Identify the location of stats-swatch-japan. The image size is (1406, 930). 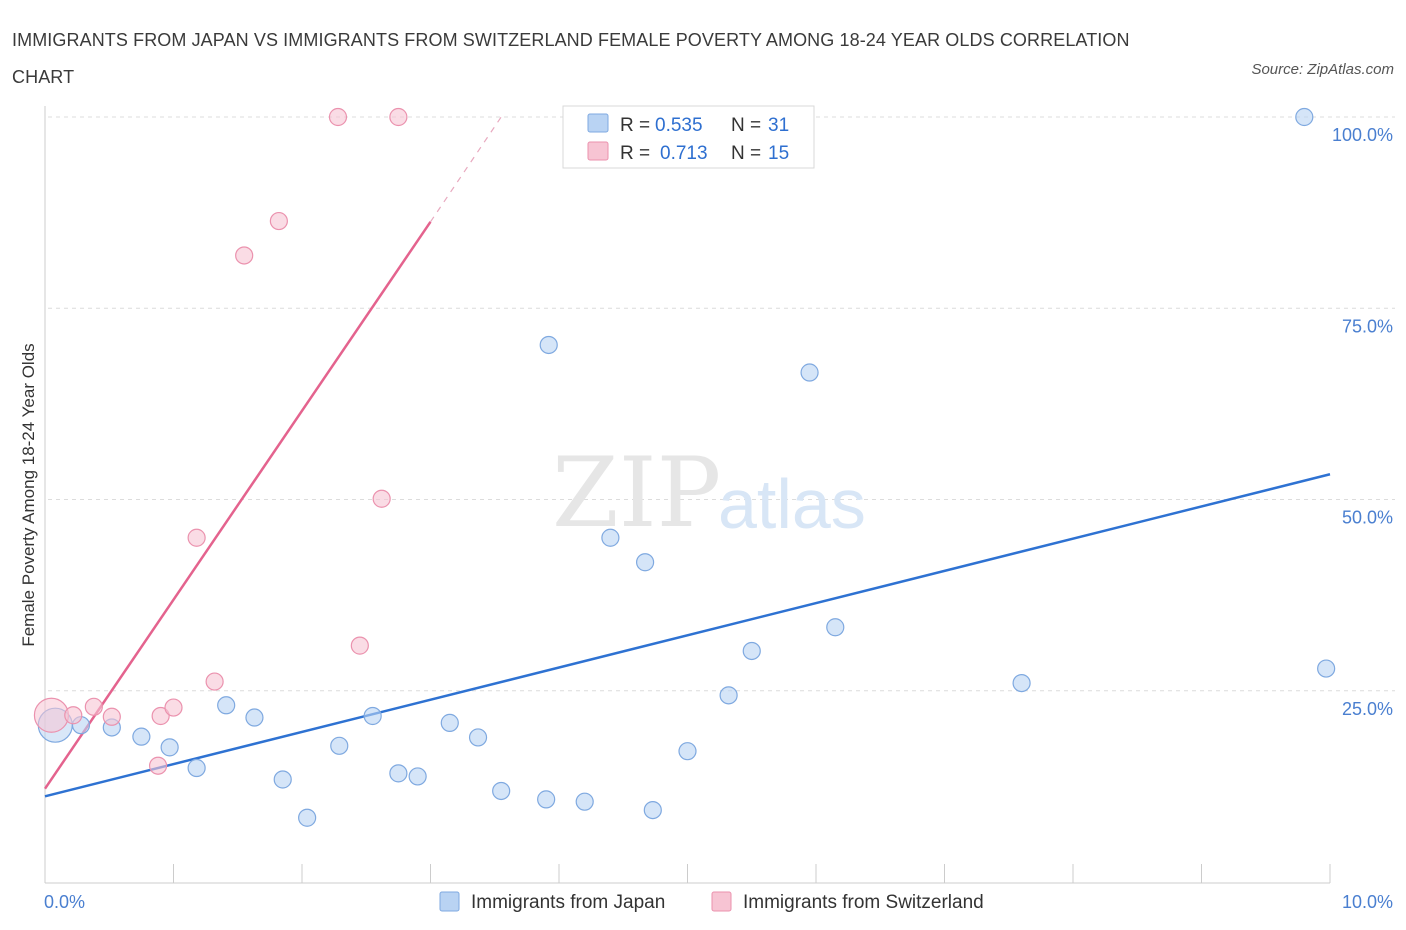
(598, 123).